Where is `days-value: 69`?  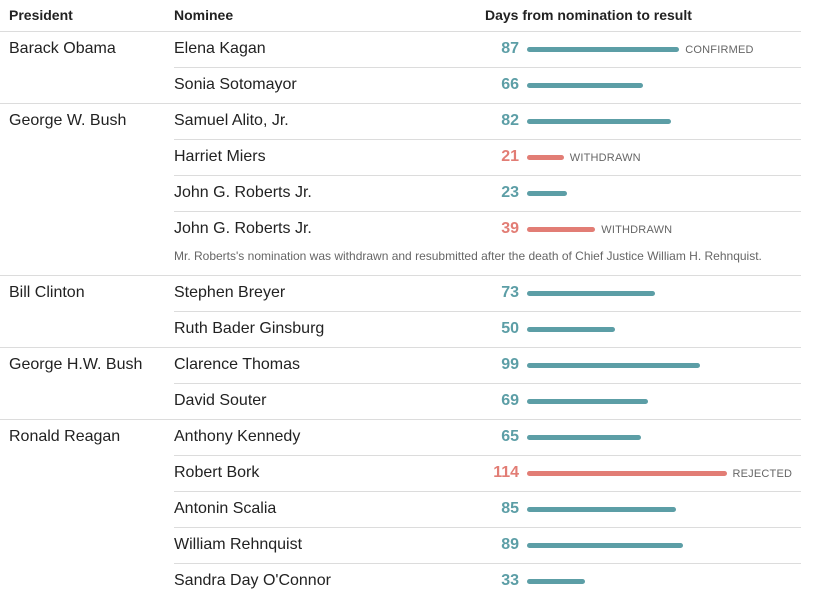
days-value: 69 is located at coordinates (510, 400).